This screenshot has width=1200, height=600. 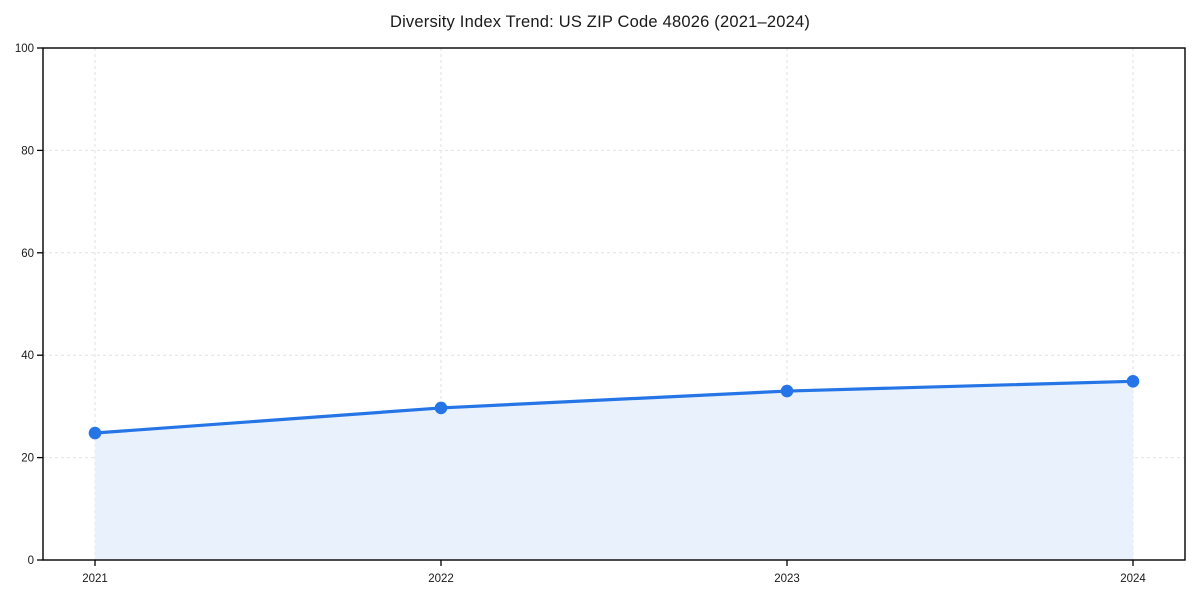 I want to click on x-tick-label-2021: 2021, so click(x=95, y=579).